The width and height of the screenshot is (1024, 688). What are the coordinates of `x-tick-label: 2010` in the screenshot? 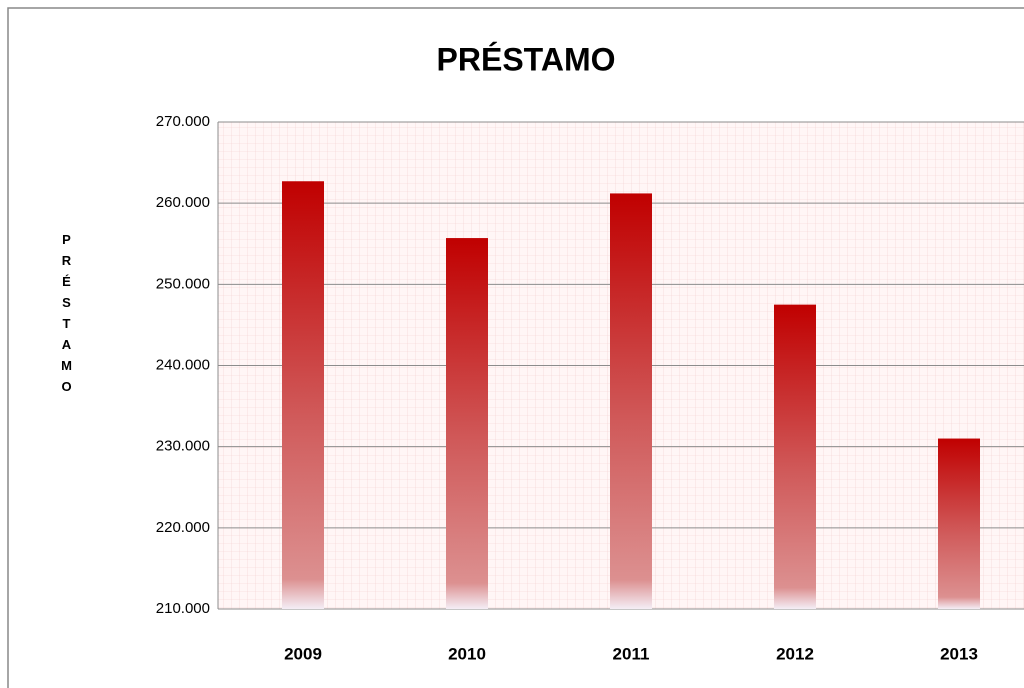 It's located at (467, 653).